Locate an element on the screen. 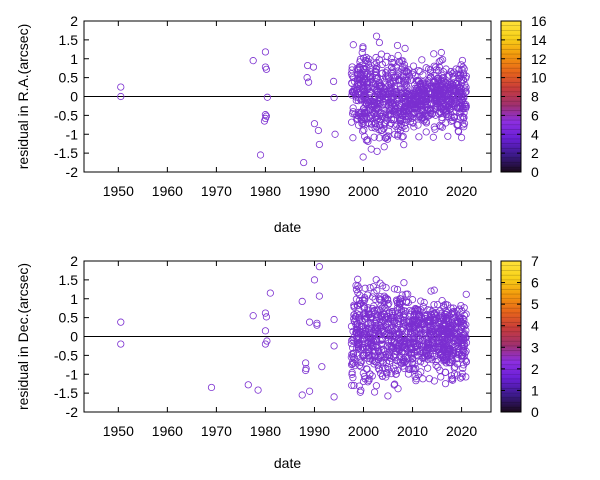  y-axis-label: residual in R.A.(arcsec) is located at coordinates (23, 97).